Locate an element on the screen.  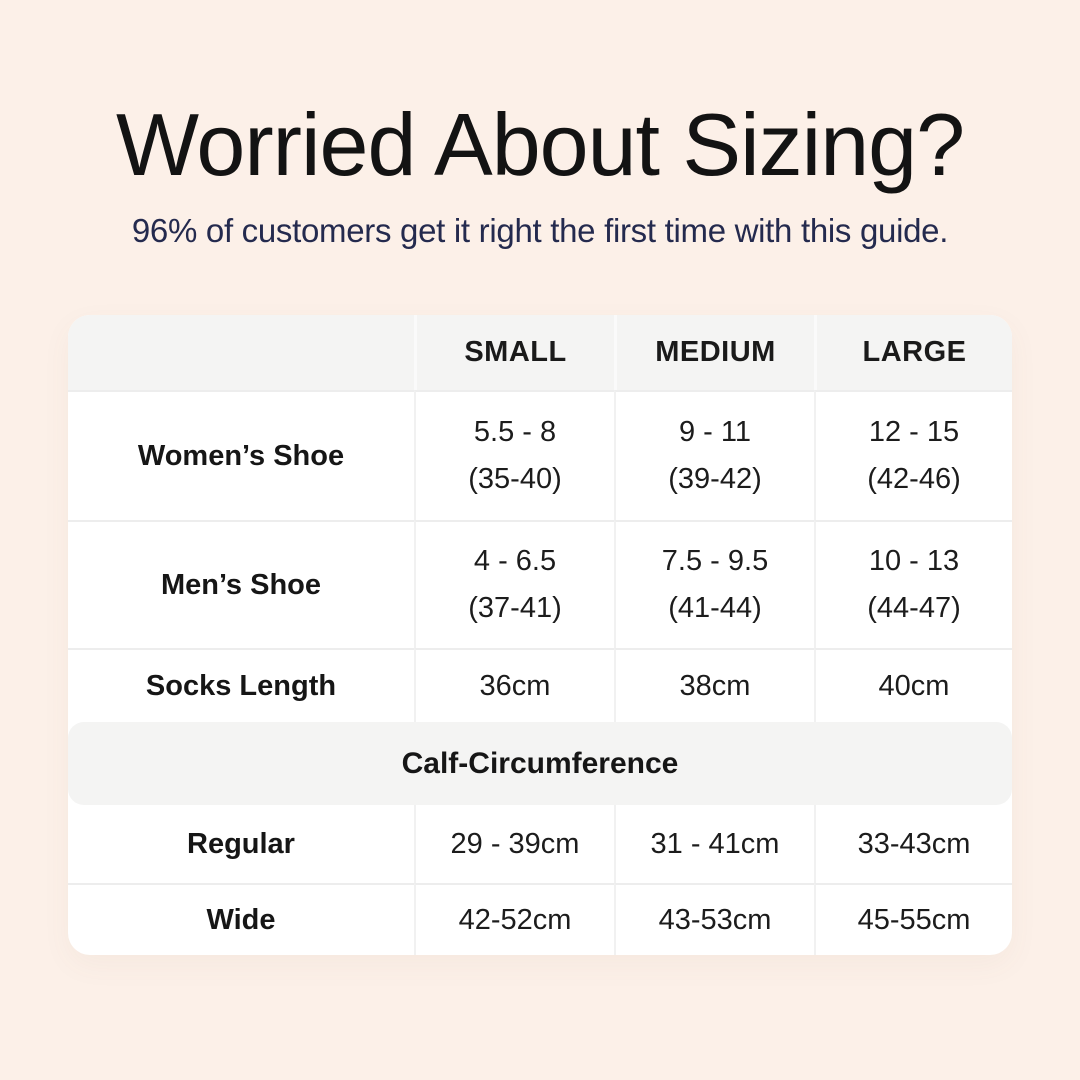
cell-wide-medium: 43-53cm is located at coordinates (714, 919).